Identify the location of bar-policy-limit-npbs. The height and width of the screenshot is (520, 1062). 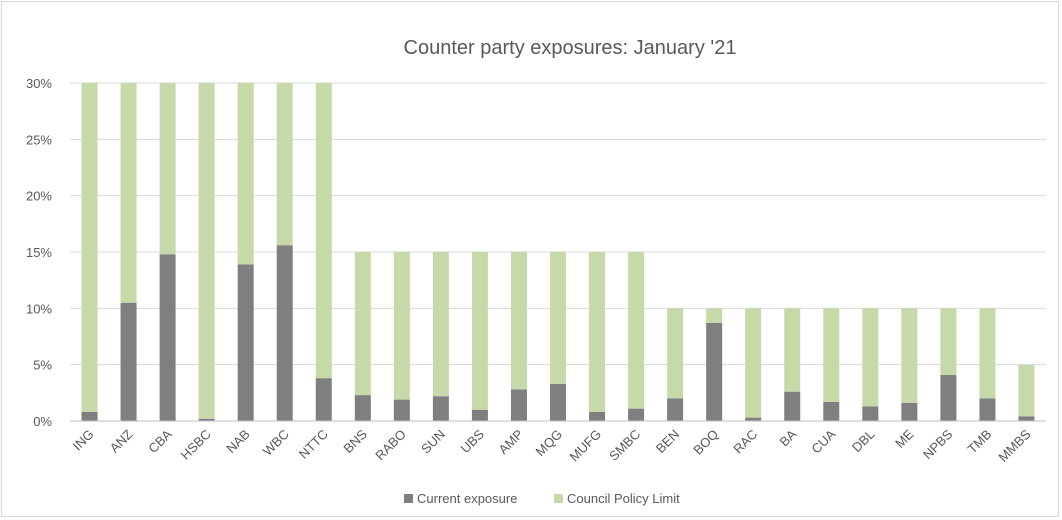
(948, 341).